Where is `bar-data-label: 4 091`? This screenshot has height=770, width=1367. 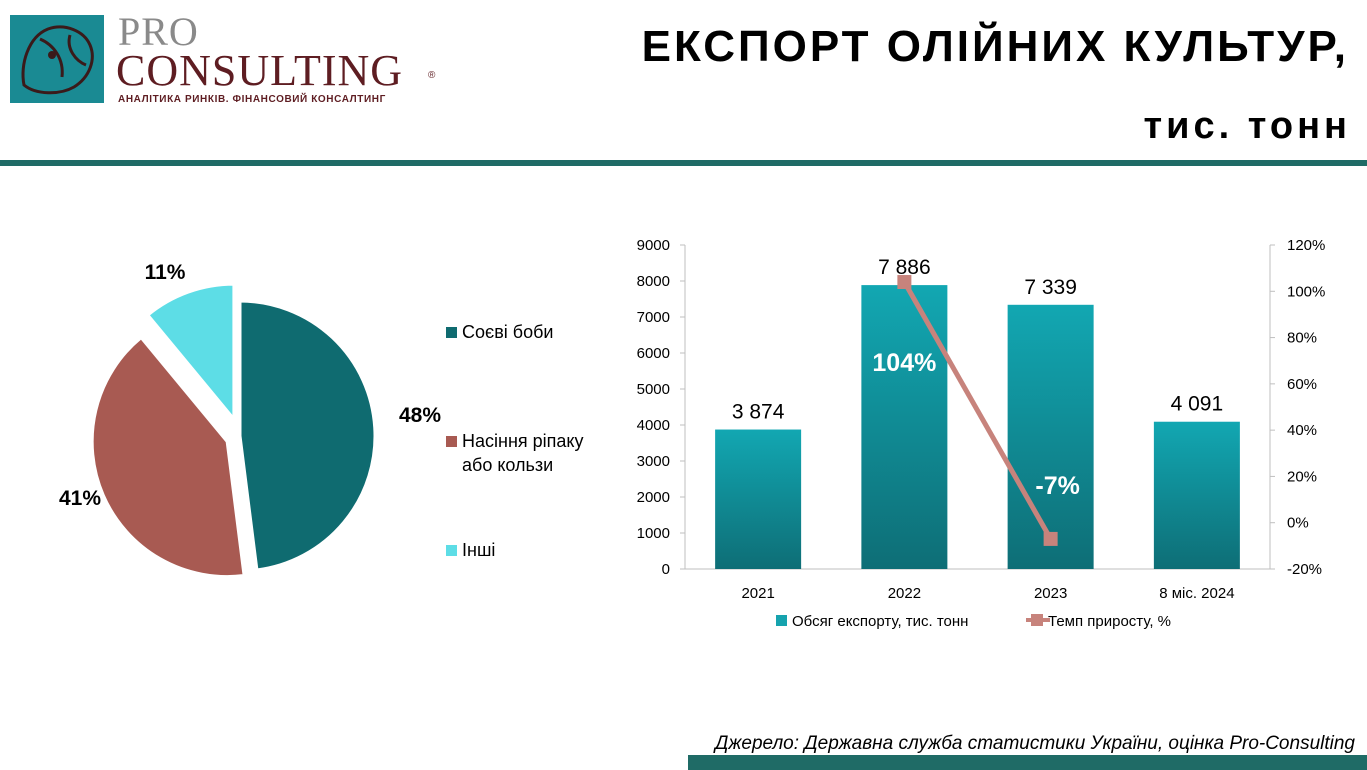 bar-data-label: 4 091 is located at coordinates (1197, 404).